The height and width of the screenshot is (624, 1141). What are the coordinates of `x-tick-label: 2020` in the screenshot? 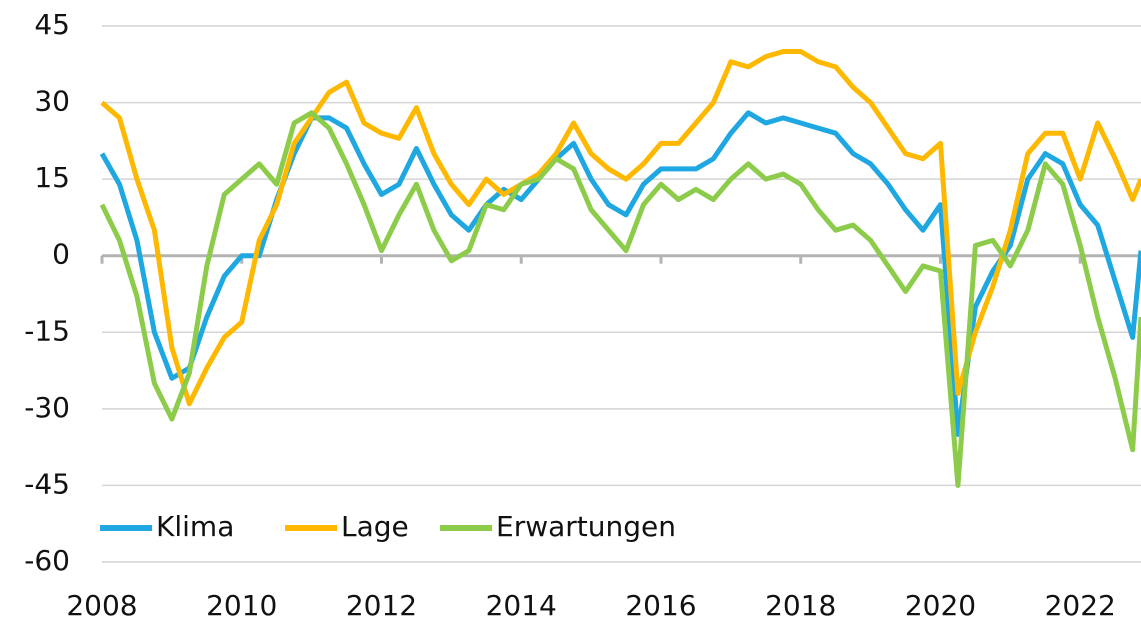 It's located at (940, 605).